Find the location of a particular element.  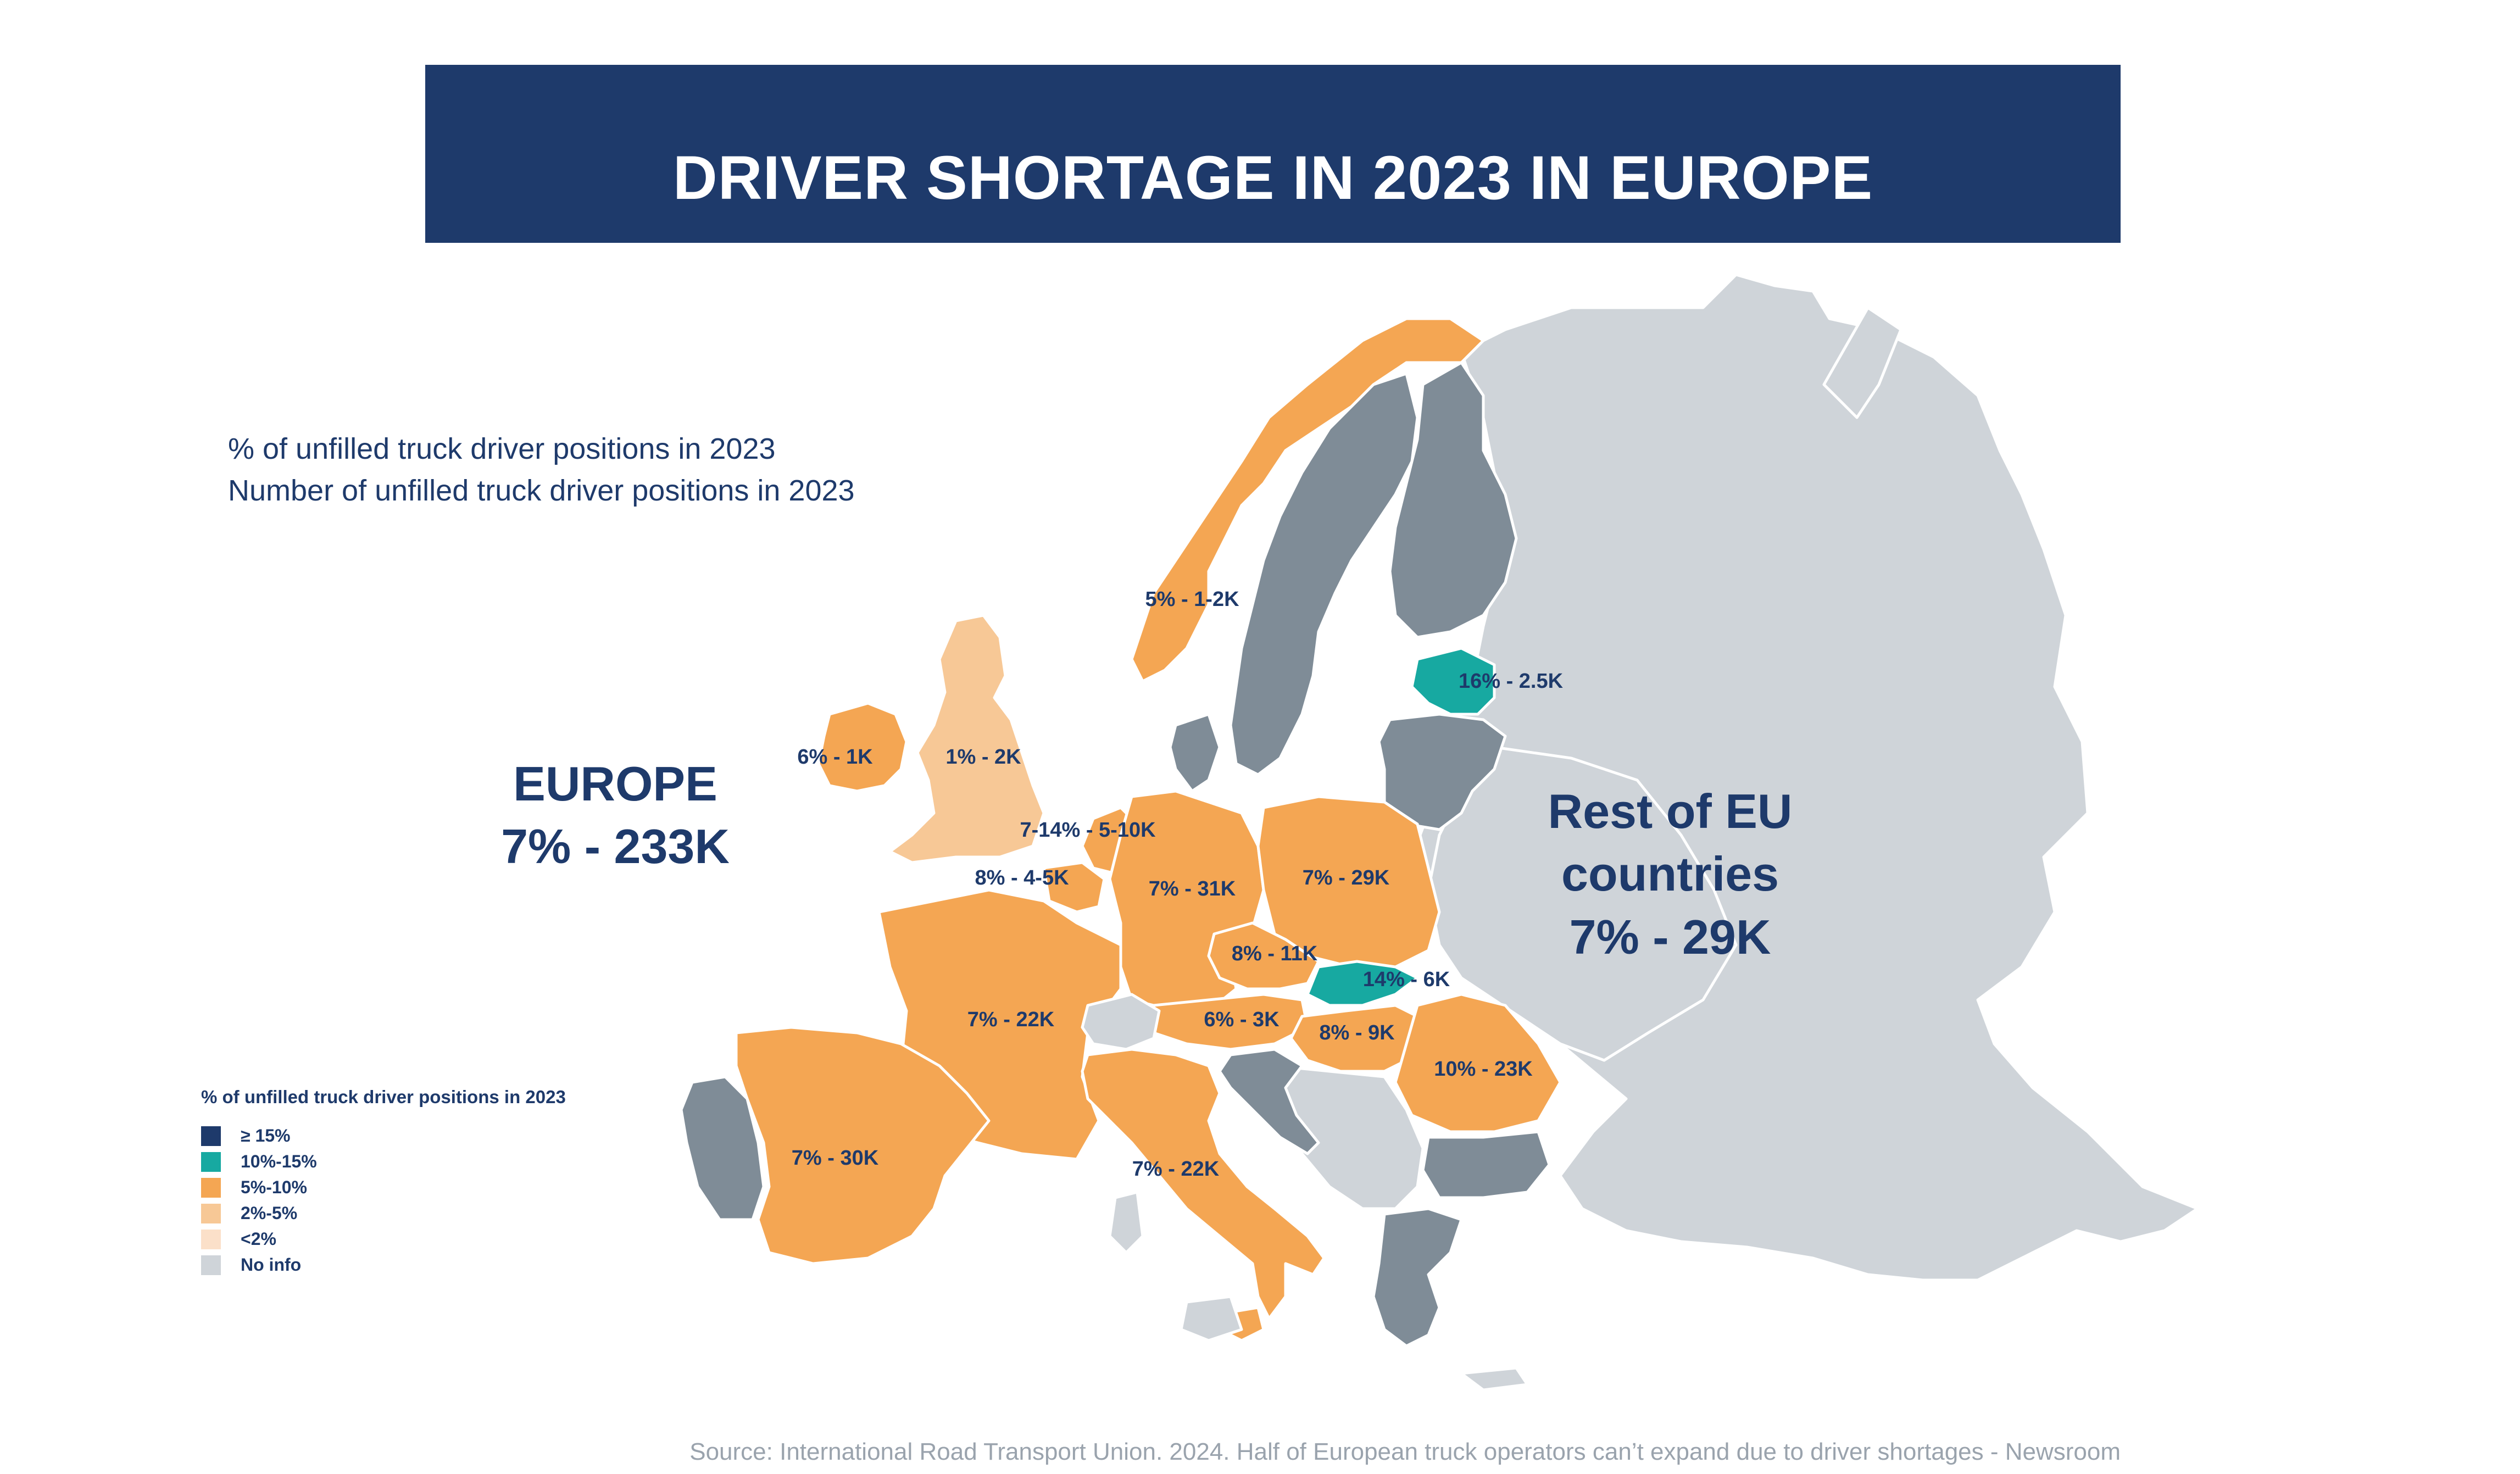

legend-item: No info is located at coordinates (383, 1265).